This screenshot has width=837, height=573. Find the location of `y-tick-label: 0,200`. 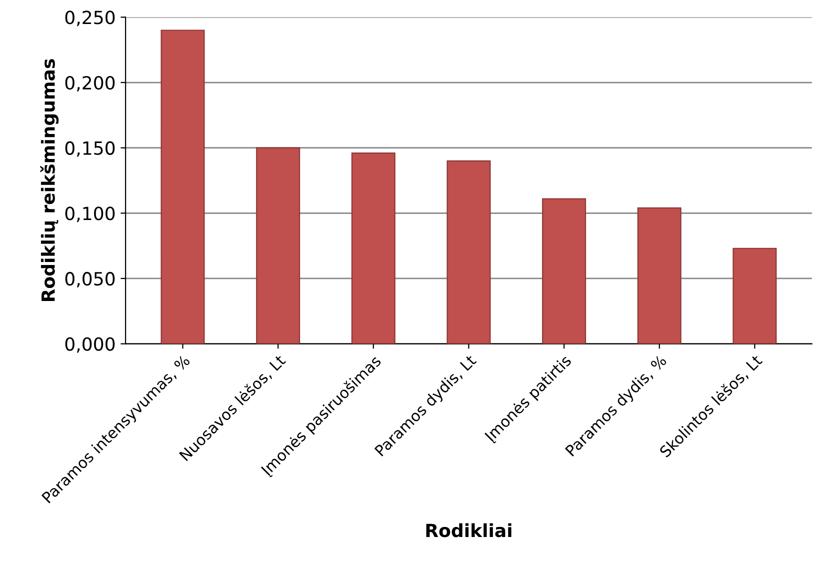

y-tick-label: 0,200 is located at coordinates (90, 84).